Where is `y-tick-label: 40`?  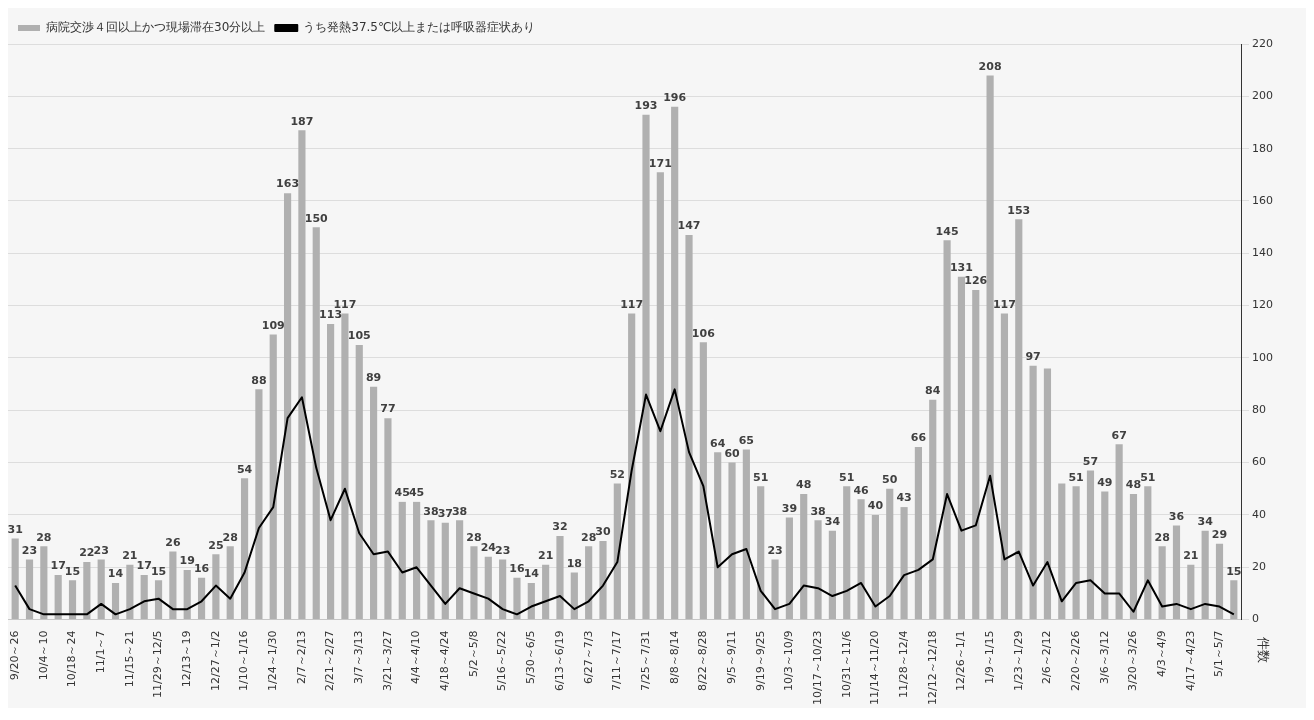 y-tick-label: 40 is located at coordinates (1259, 514).